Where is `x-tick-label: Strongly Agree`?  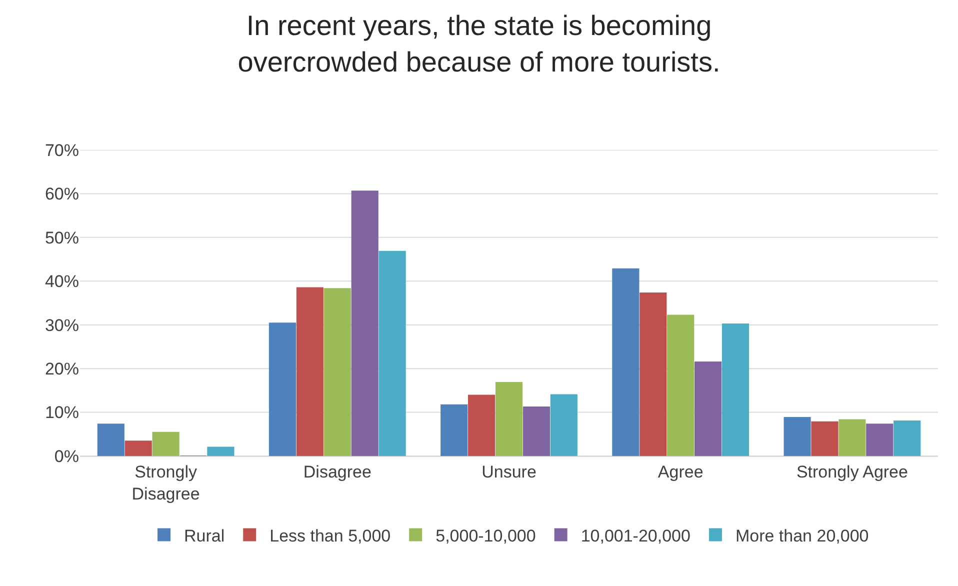
x-tick-label: Strongly Agree is located at coordinates (852, 472).